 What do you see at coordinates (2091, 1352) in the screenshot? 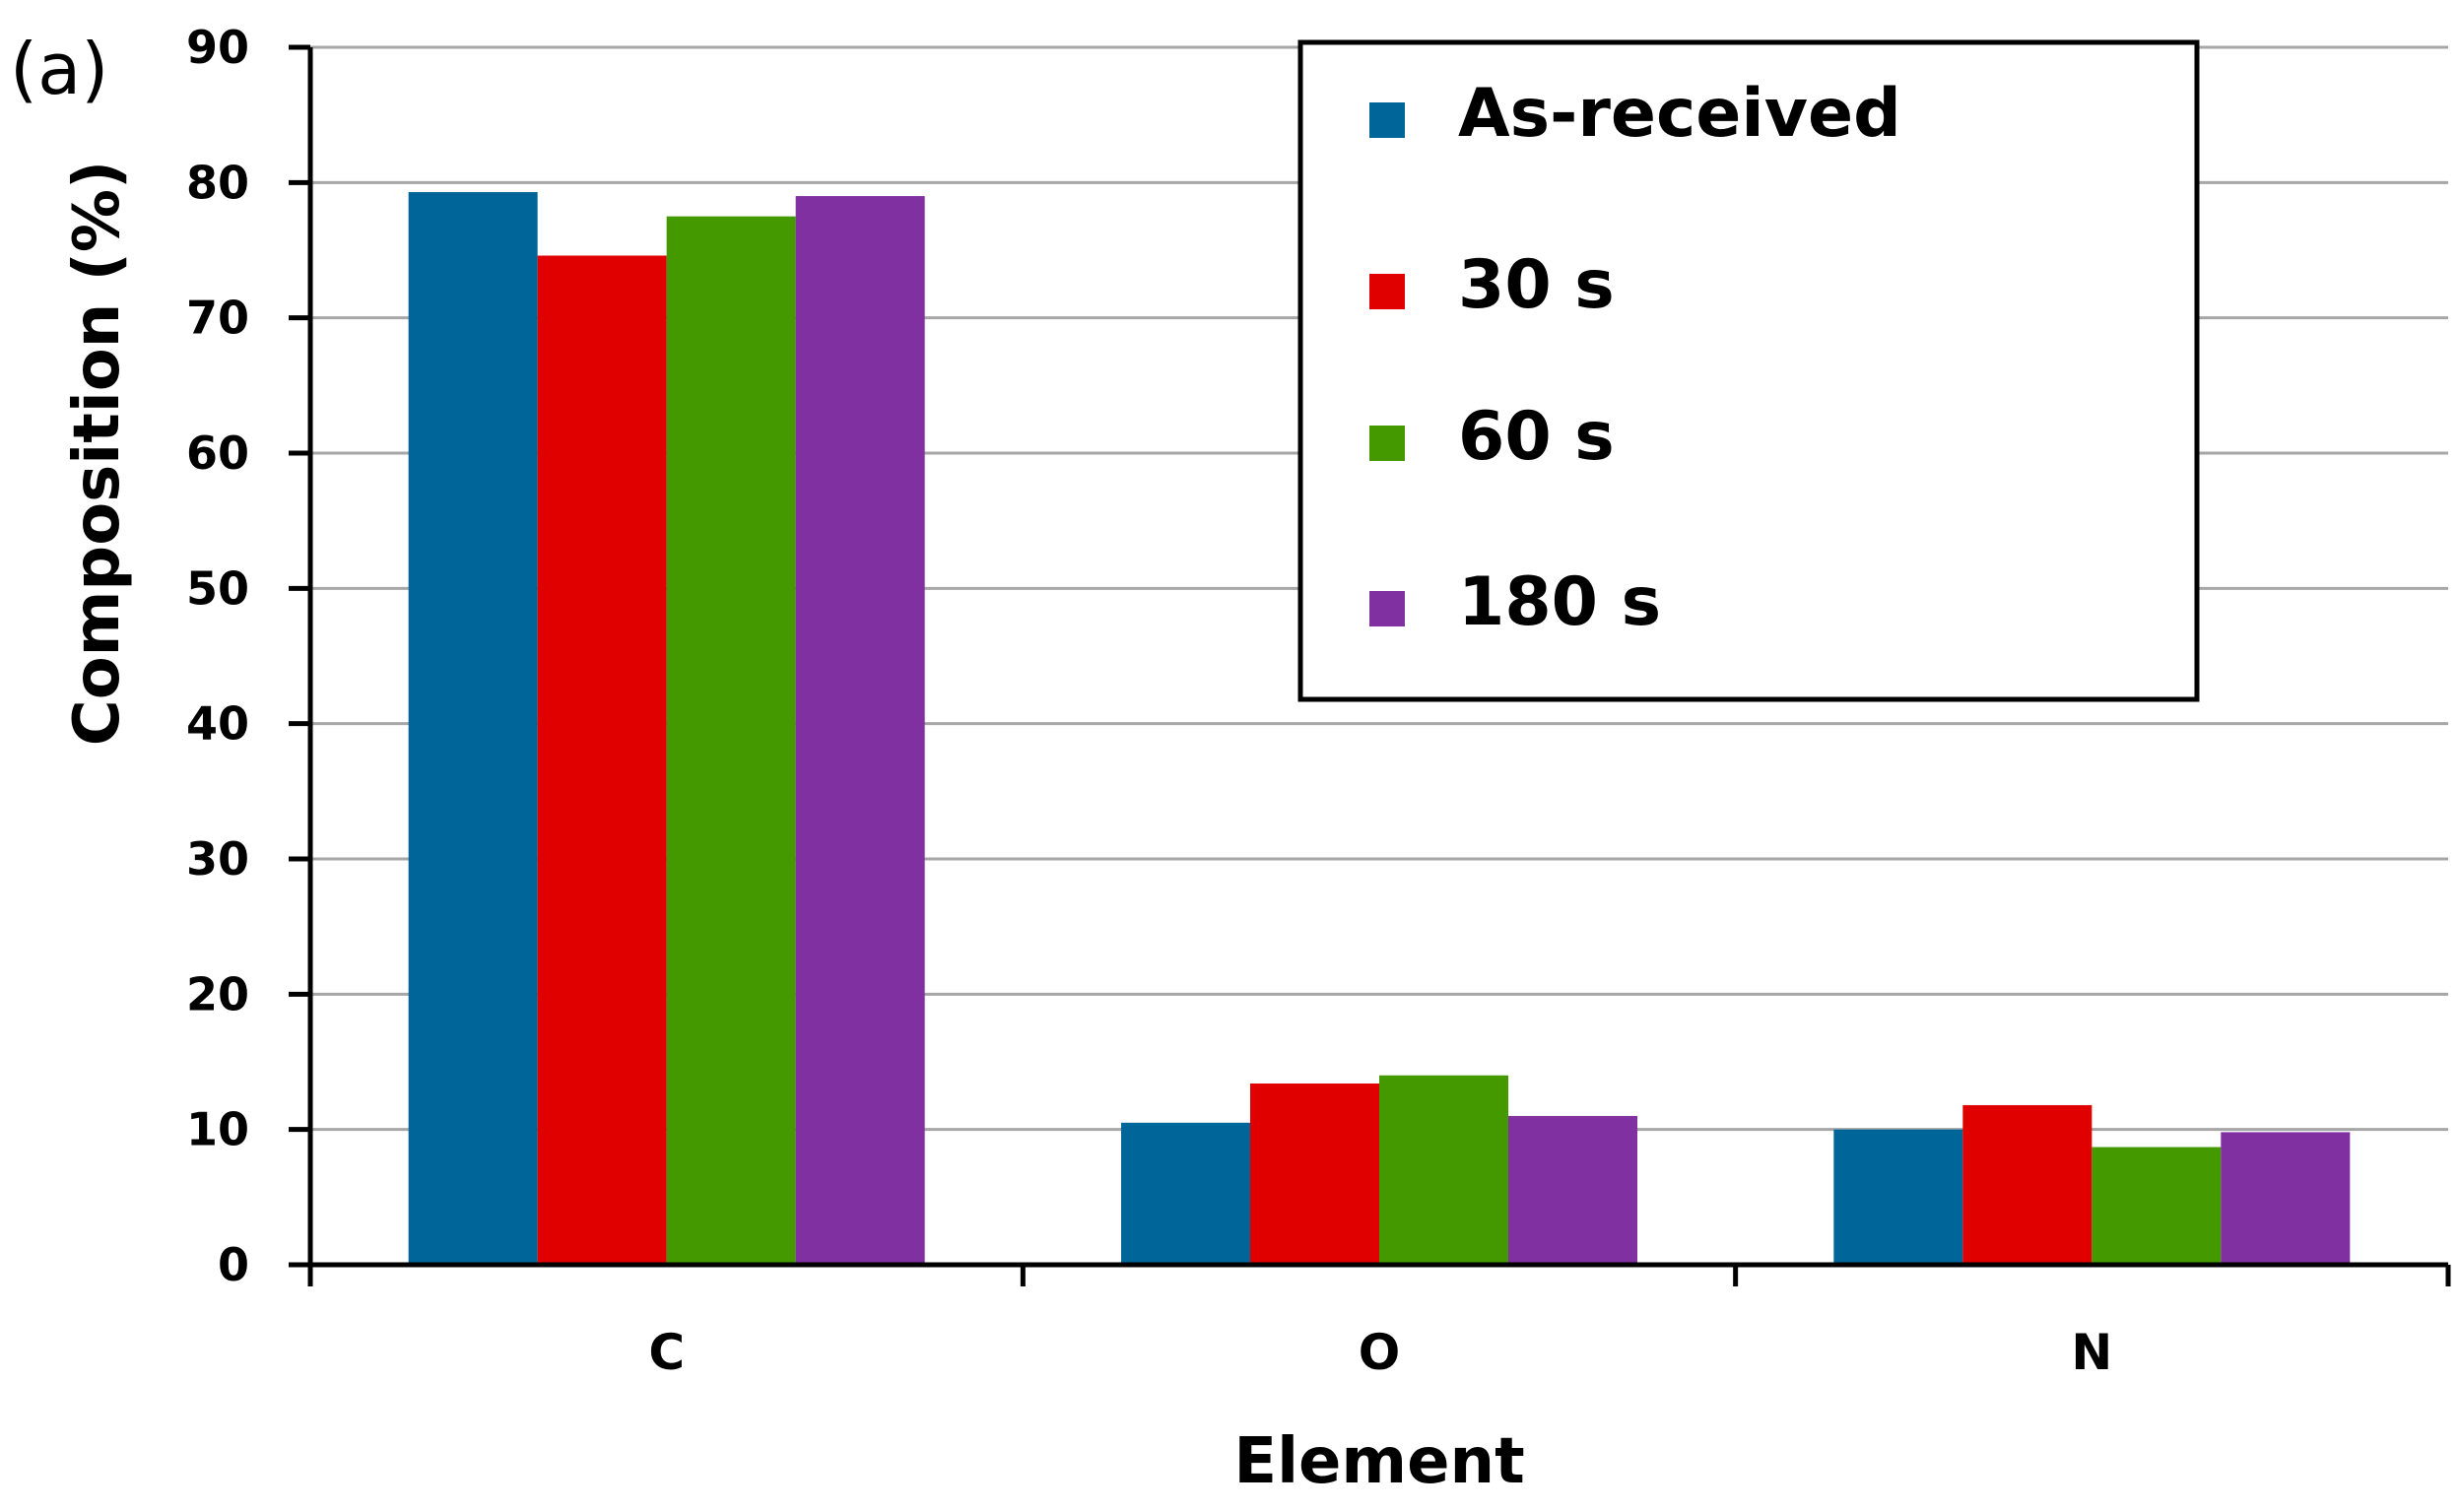
I see `x-tick-label: N` at bounding box center [2091, 1352].